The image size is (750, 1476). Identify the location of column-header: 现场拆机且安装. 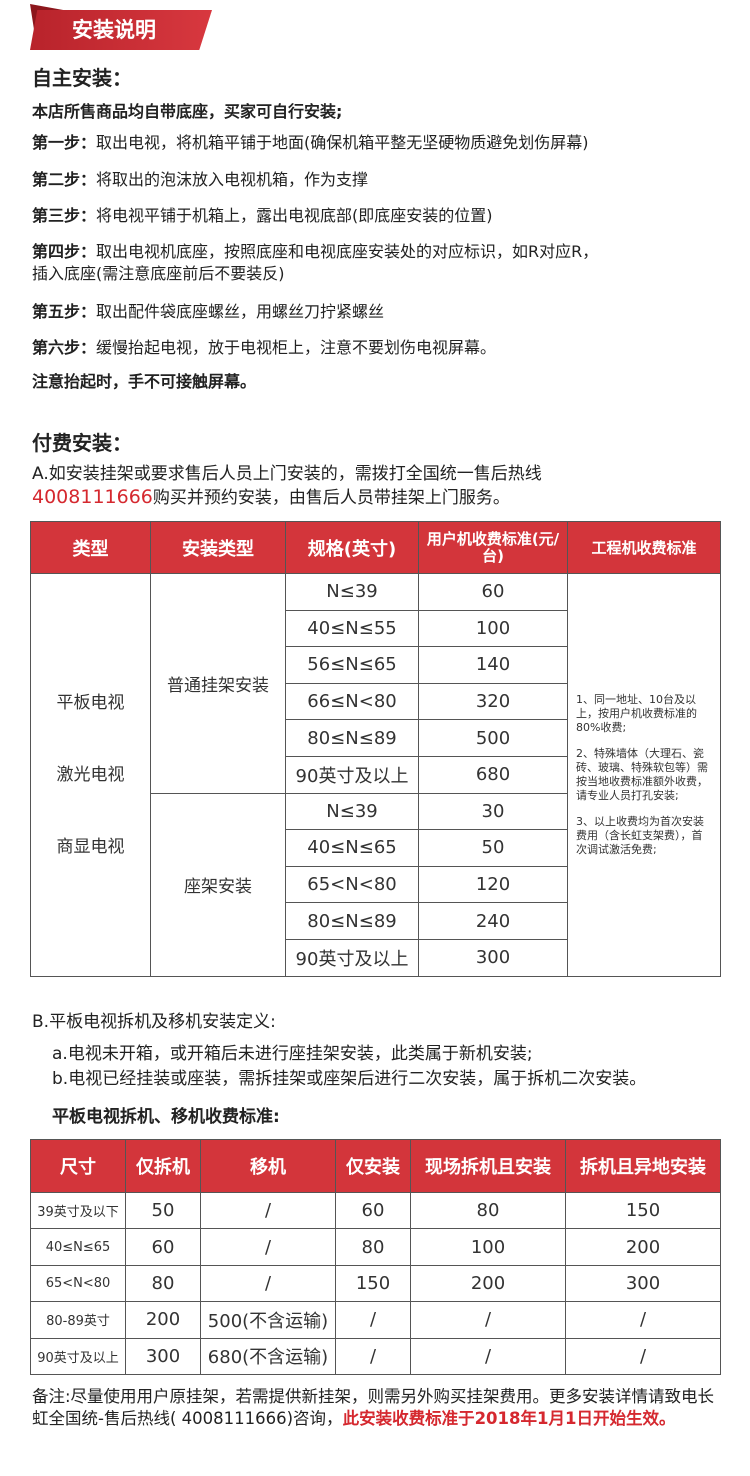
(488, 1166).